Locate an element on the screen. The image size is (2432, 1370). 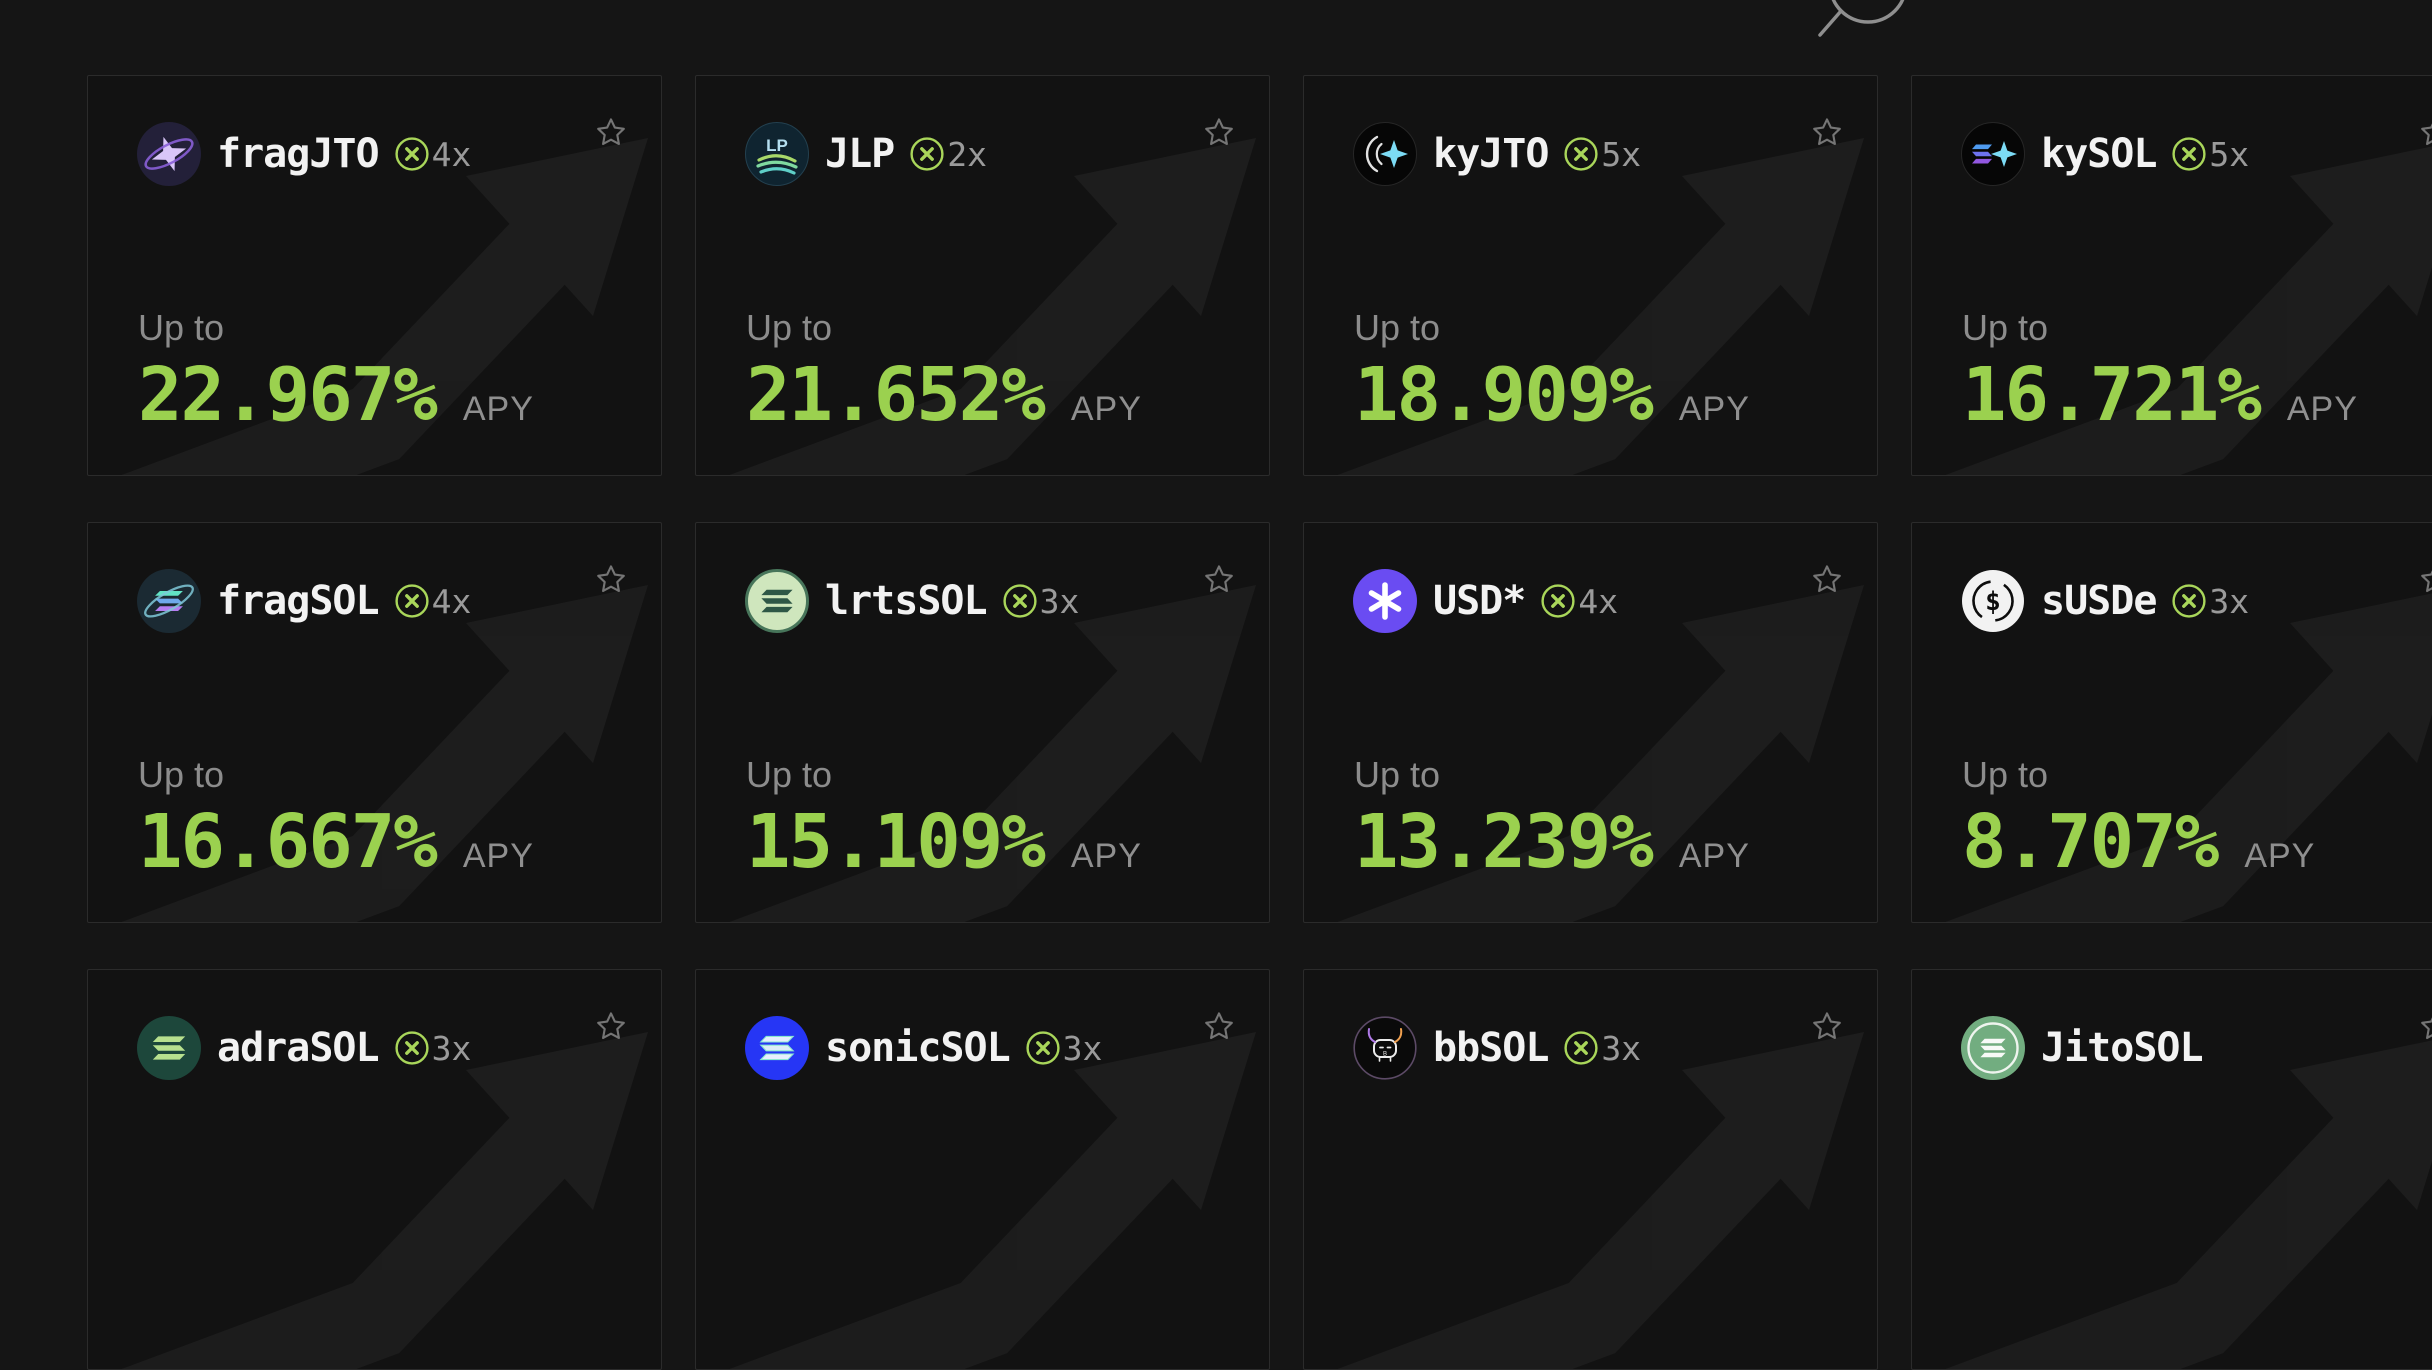
market-card-sonicSOL: sonicSOL 3x is located at coordinates (982, 1169).